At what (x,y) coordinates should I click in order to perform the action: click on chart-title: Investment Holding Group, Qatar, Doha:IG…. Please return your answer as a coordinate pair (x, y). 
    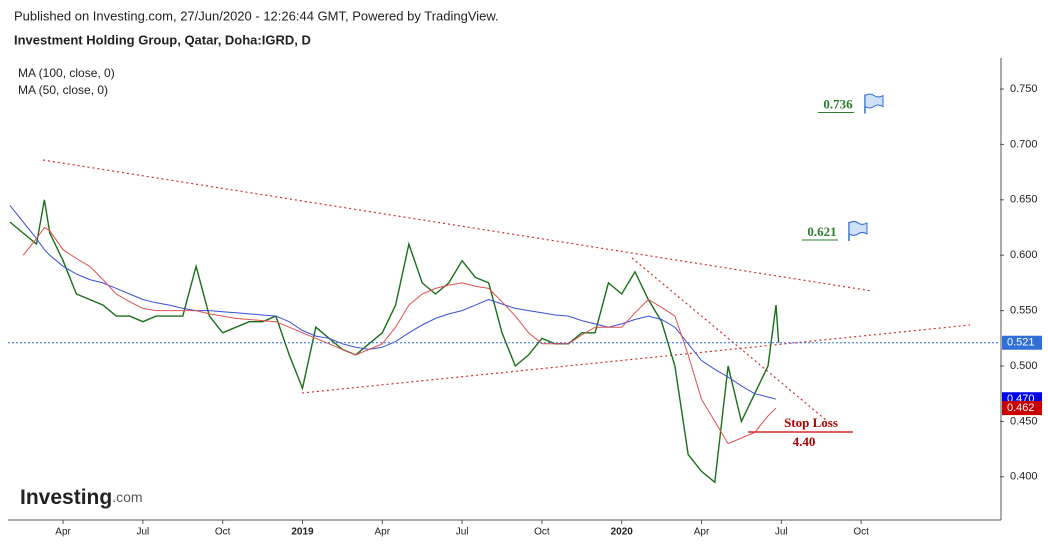
    Looking at the image, I should click on (162, 39).